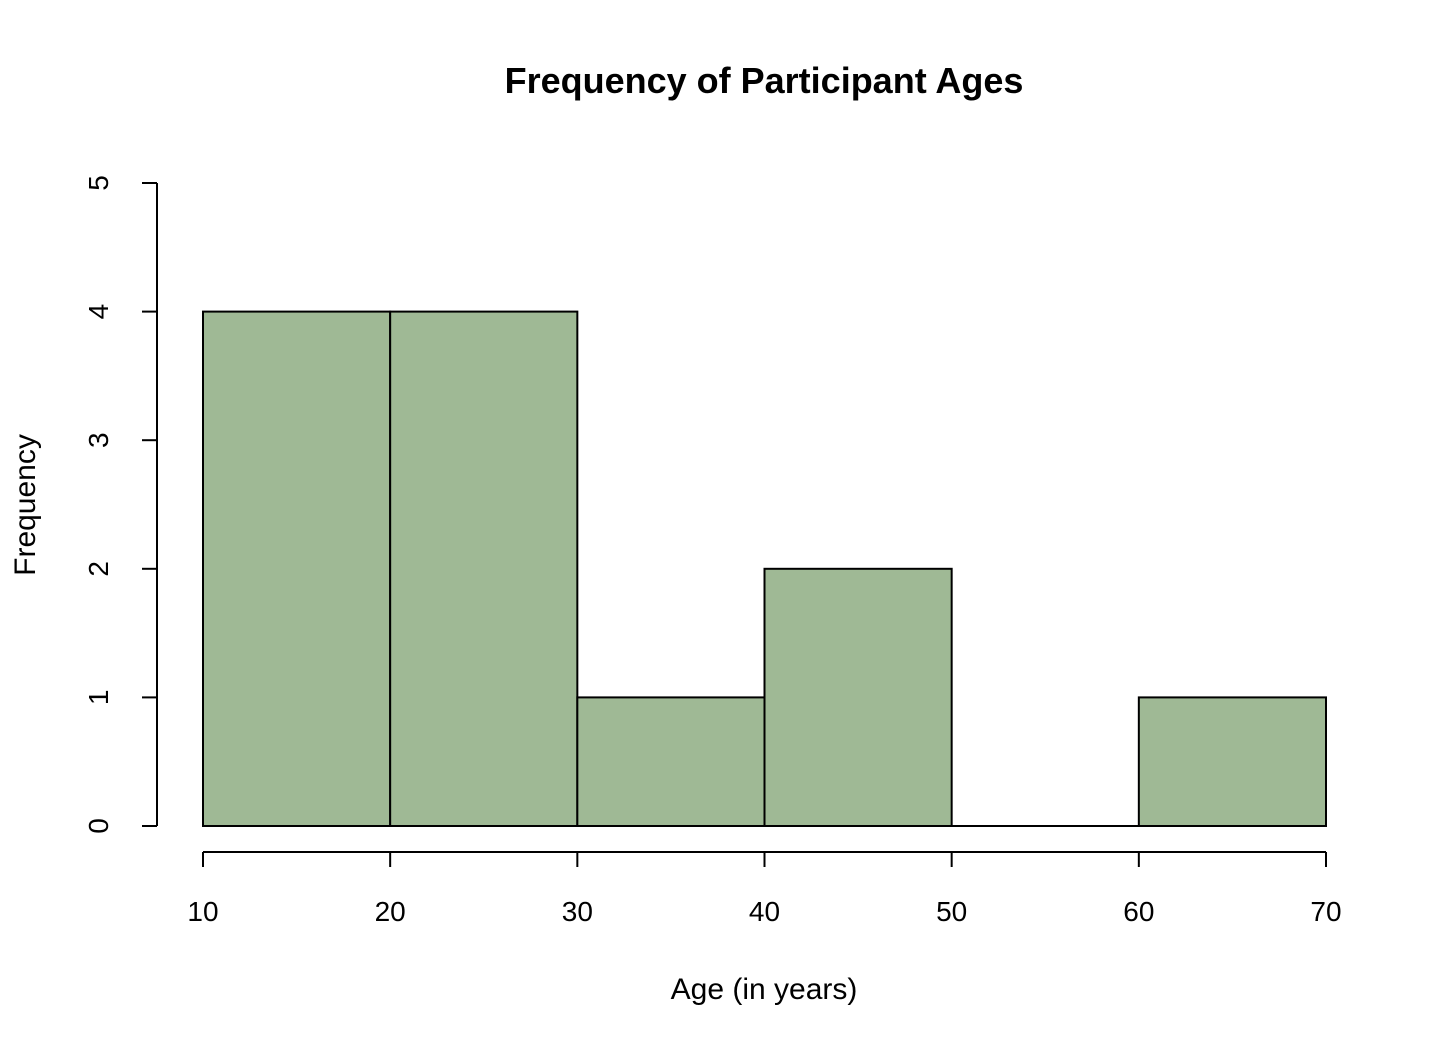 The image size is (1452, 1048). What do you see at coordinates (764, 989) in the screenshot?
I see `x-axis-label: Age (in years)` at bounding box center [764, 989].